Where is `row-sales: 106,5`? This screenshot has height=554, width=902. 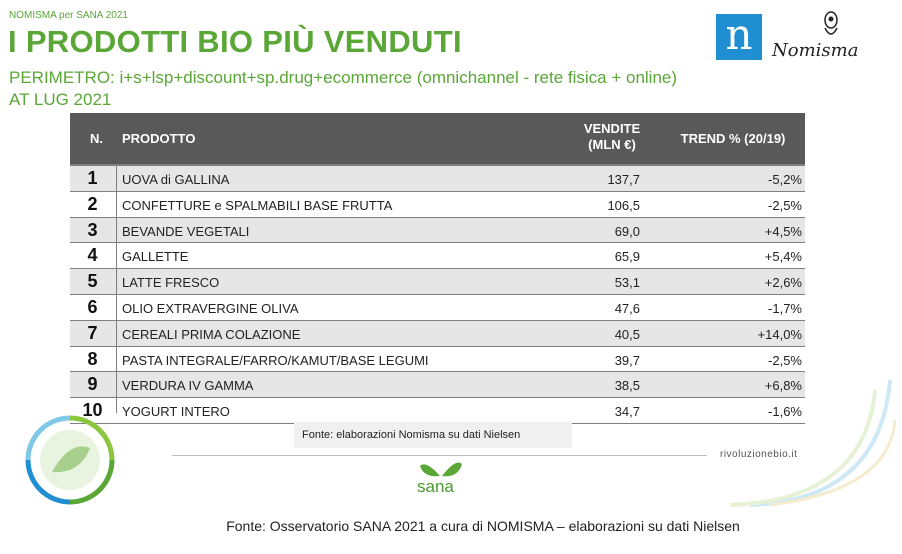
row-sales: 106,5 is located at coordinates (623, 205).